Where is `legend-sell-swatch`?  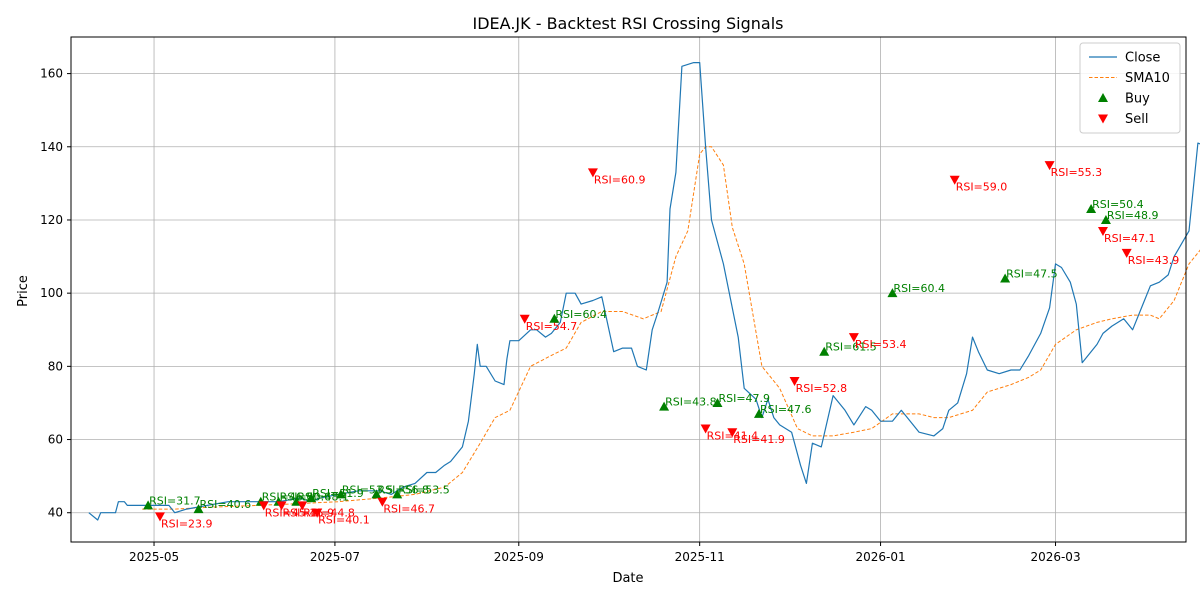
legend-sell-swatch is located at coordinates (1103, 119).